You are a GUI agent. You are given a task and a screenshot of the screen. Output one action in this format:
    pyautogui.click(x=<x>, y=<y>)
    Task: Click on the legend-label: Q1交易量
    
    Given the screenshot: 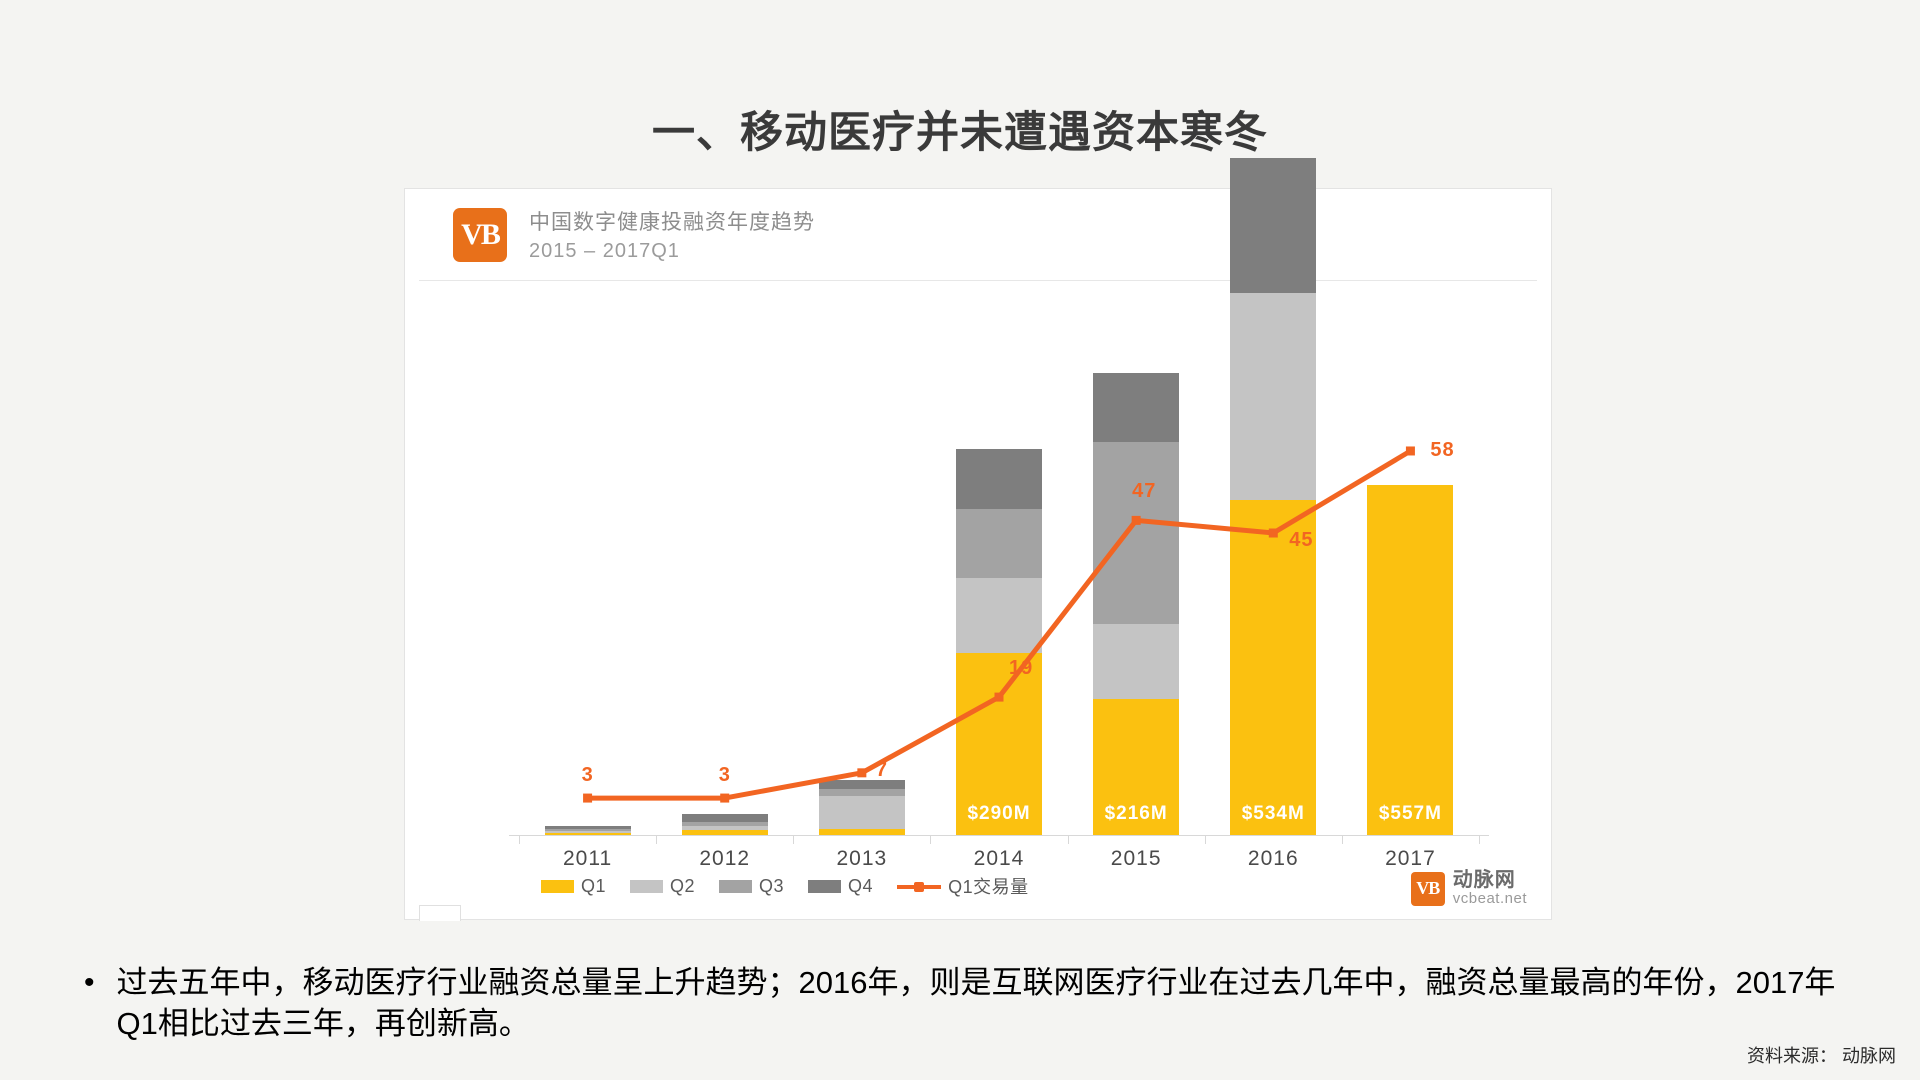 What is the action you would take?
    pyautogui.click(x=988, y=887)
    